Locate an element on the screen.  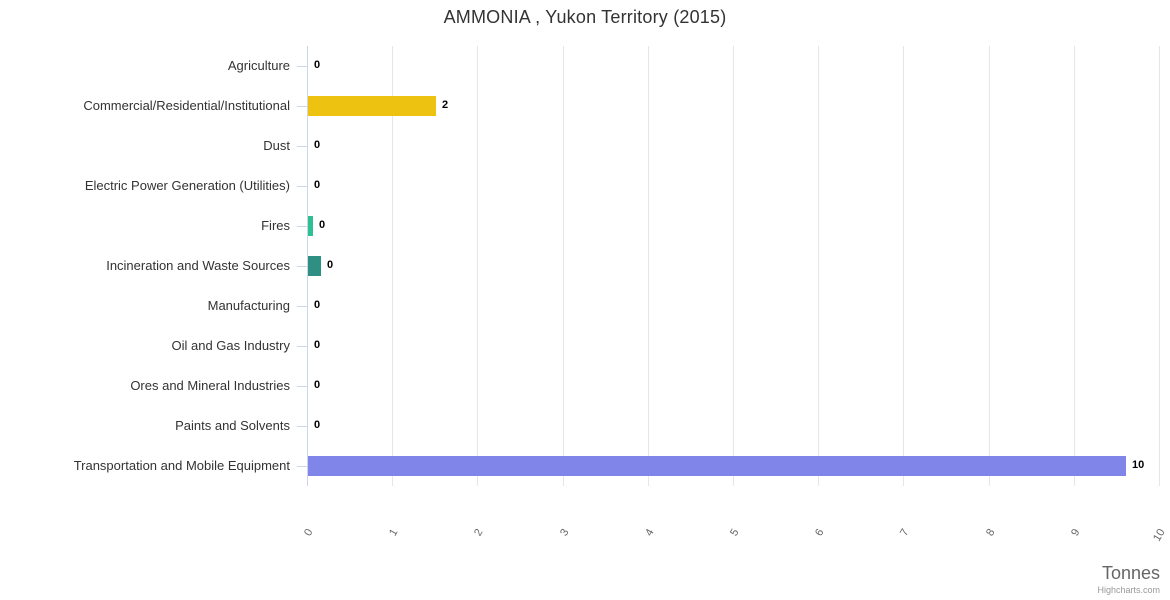
data-label: 10 is located at coordinates (1138, 465).